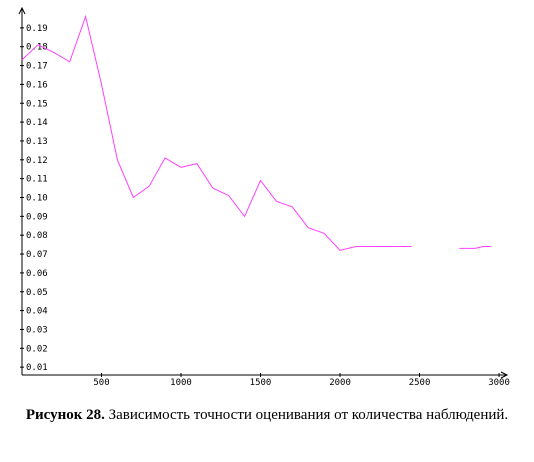  I want to click on y-tick-label: 0.12, so click(37, 161).